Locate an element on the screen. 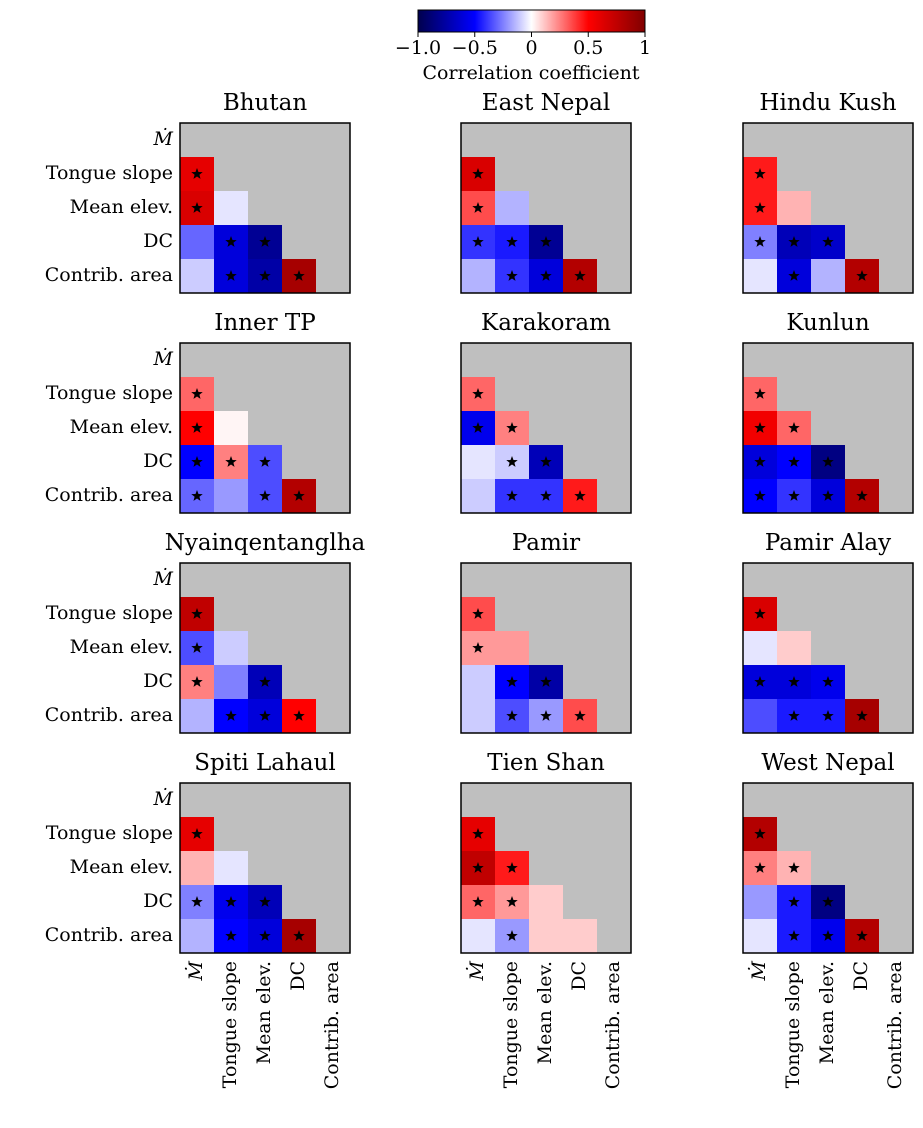 This screenshot has width=923, height=1128. column-label: Tongue slope is located at coordinates (230, 1024).